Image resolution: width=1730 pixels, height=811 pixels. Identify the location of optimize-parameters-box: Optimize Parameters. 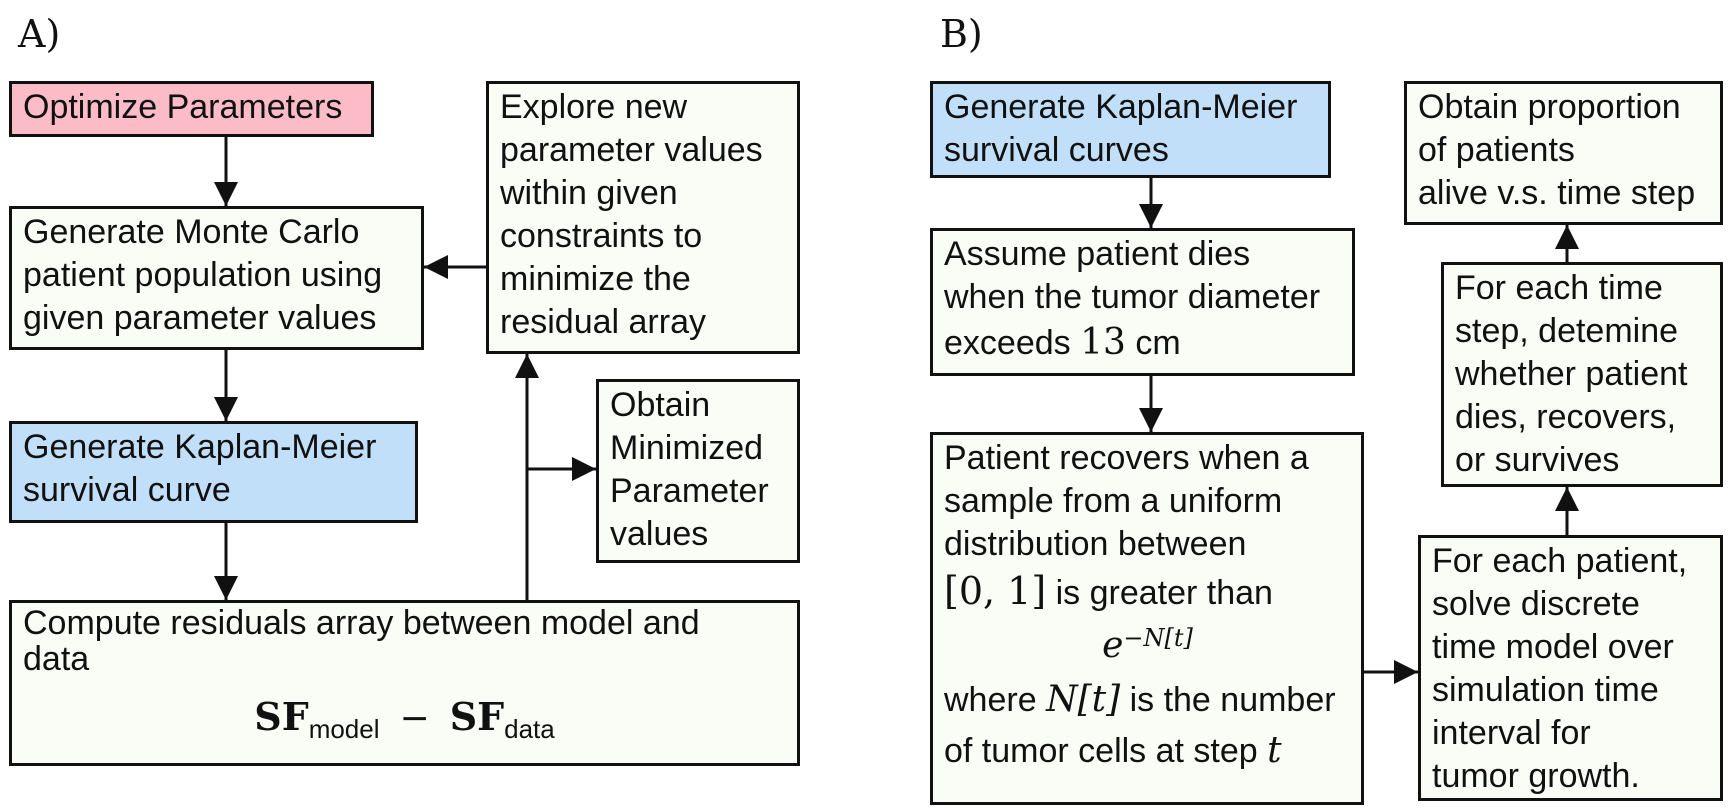
(191, 109).